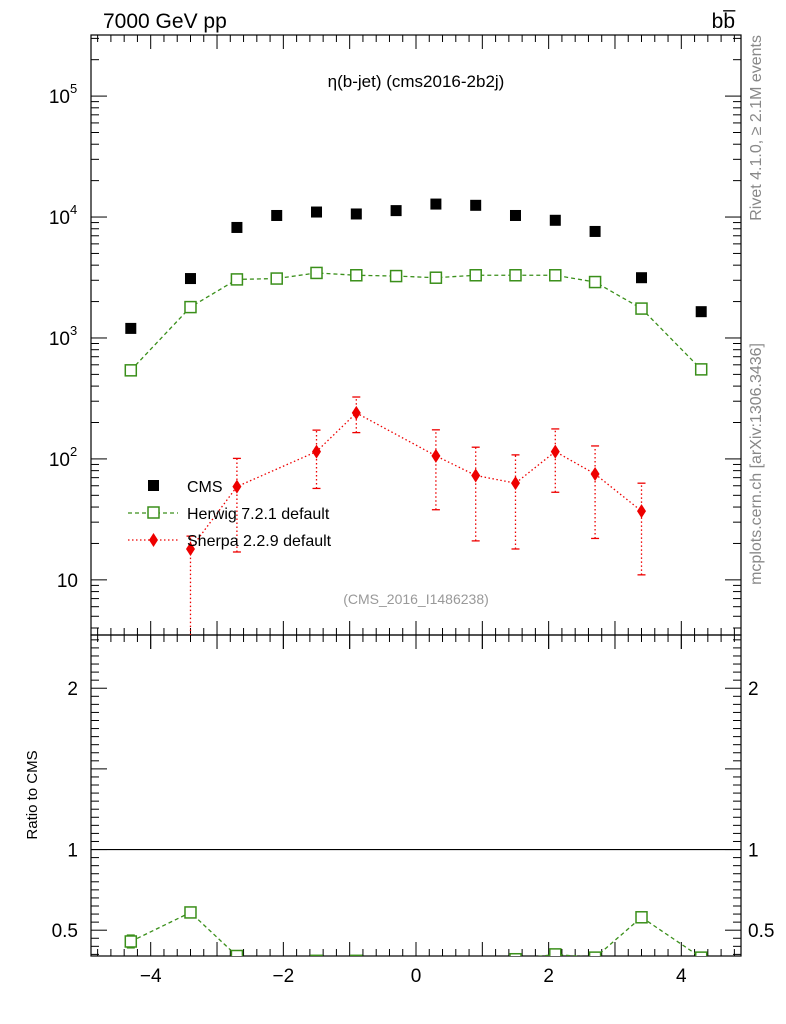 The width and height of the screenshot is (786, 1024). Describe the element at coordinates (416, 321) in the screenshot. I see `herwig-line` at that location.